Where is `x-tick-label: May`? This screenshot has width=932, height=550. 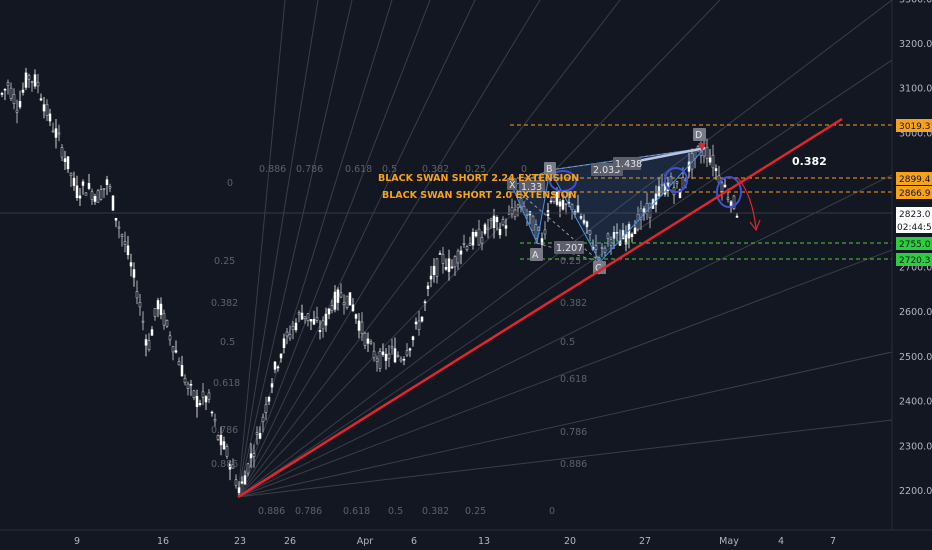 x-tick-label: May is located at coordinates (729, 541).